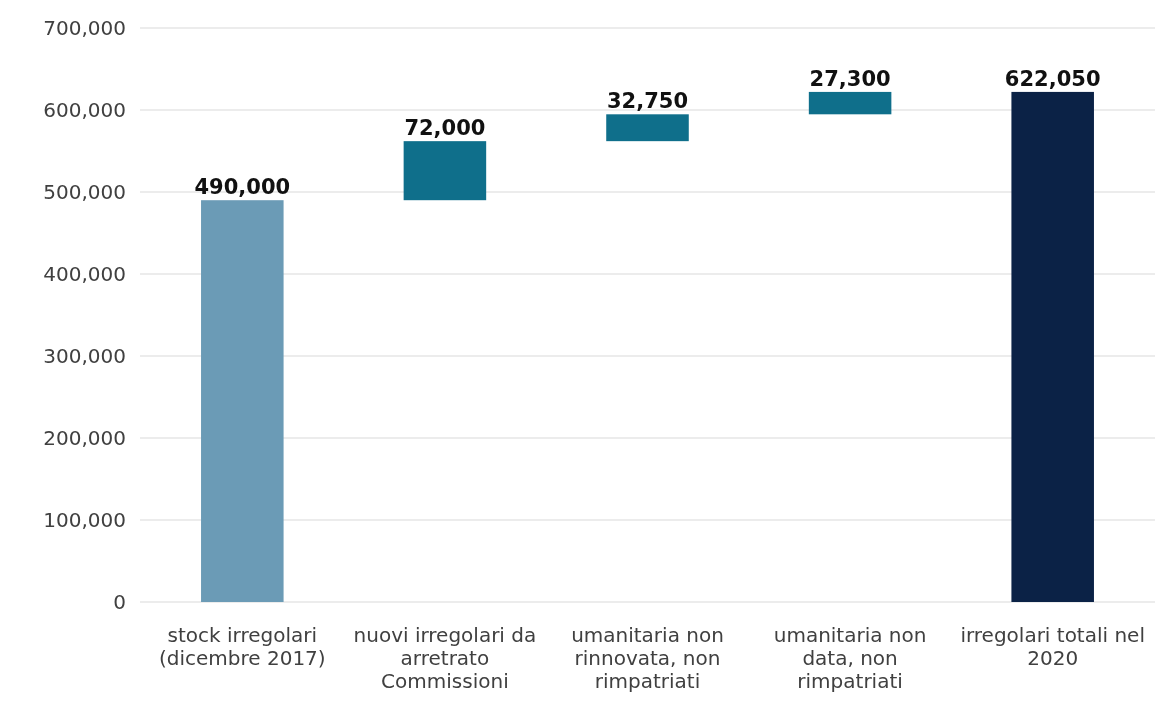 Image resolution: width=1175 pixels, height=715 pixels. Describe the element at coordinates (850, 78) in the screenshot. I see `data-label: 27,300` at that location.